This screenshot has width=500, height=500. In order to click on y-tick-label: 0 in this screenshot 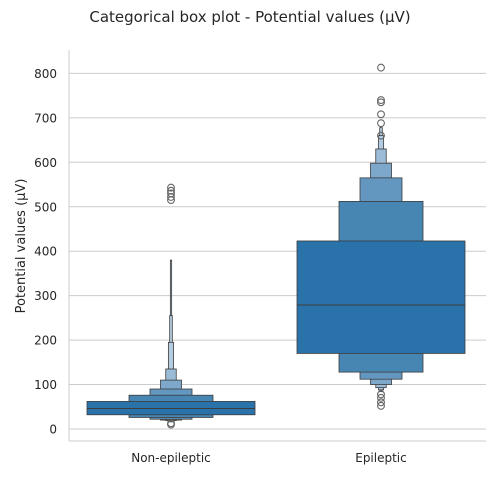, I will do `click(53, 430)`.